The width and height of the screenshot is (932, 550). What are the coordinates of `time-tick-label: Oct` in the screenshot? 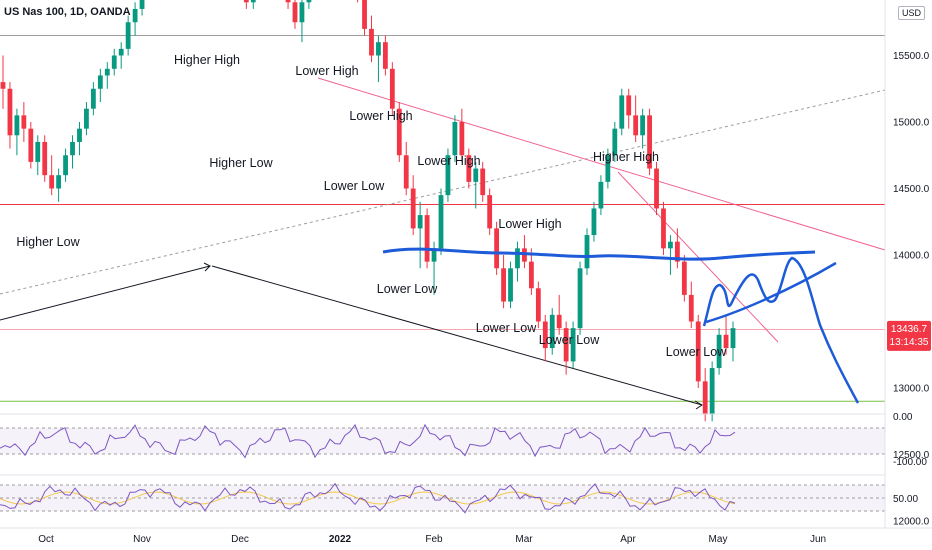 It's located at (46, 539).